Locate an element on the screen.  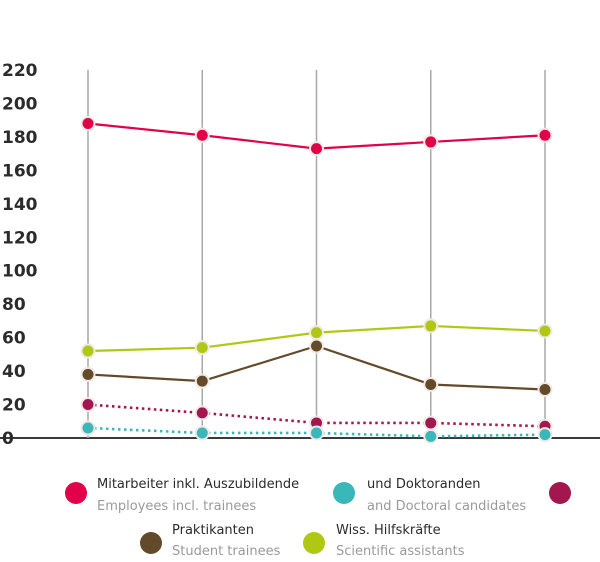
series-other is located at coordinates (316, 432).